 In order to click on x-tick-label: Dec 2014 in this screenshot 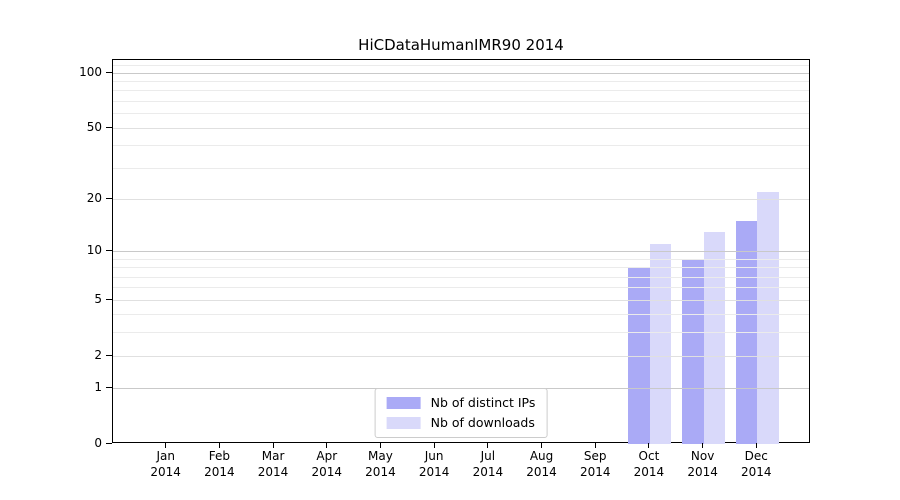, I will do `click(756, 464)`.